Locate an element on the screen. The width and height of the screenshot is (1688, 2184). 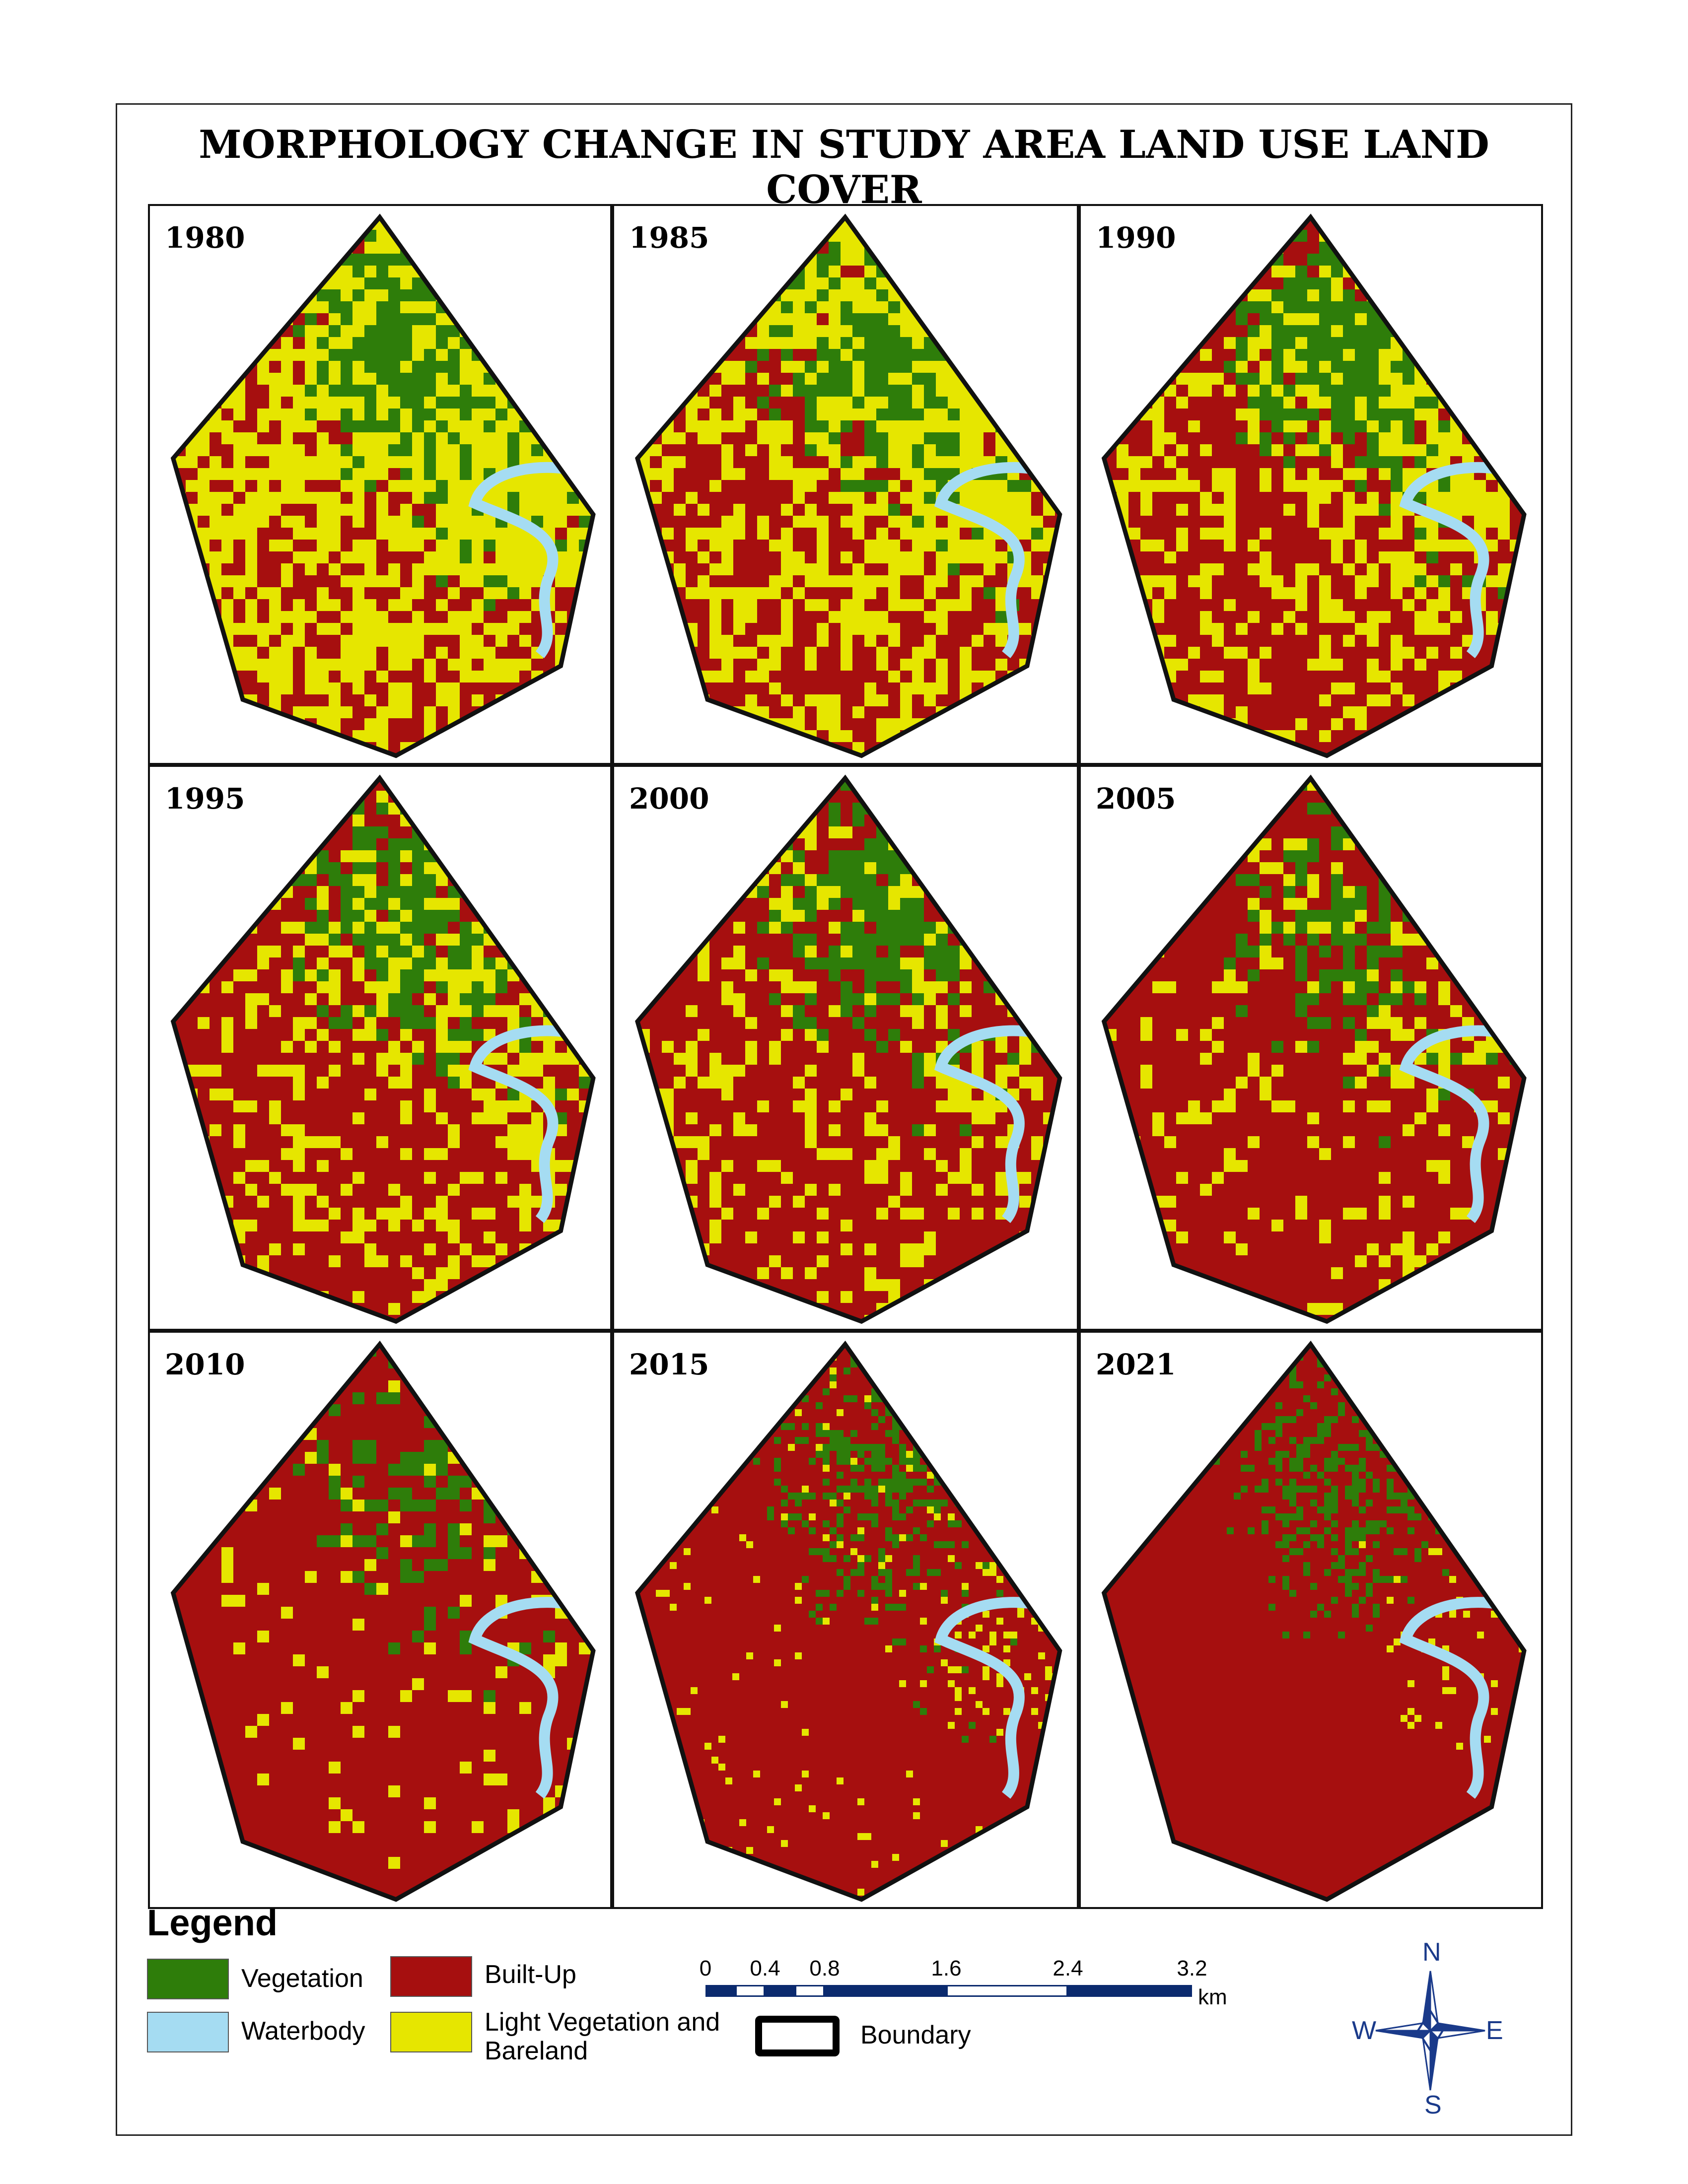
map-panel-1995: 1995 is located at coordinates (380, 1048).